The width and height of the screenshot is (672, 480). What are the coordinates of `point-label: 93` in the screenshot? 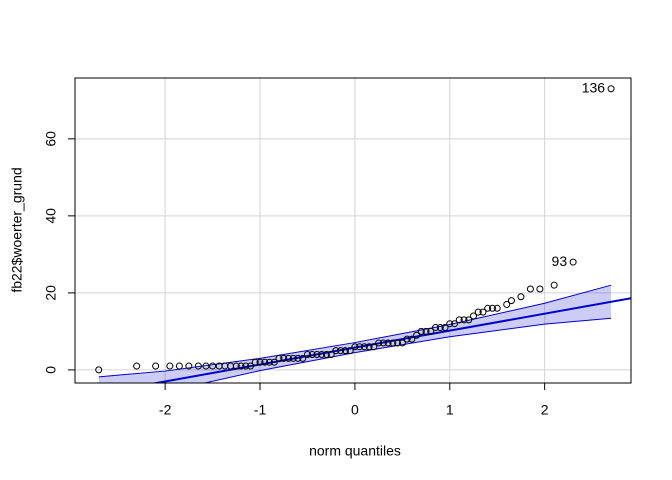 It's located at (560, 261).